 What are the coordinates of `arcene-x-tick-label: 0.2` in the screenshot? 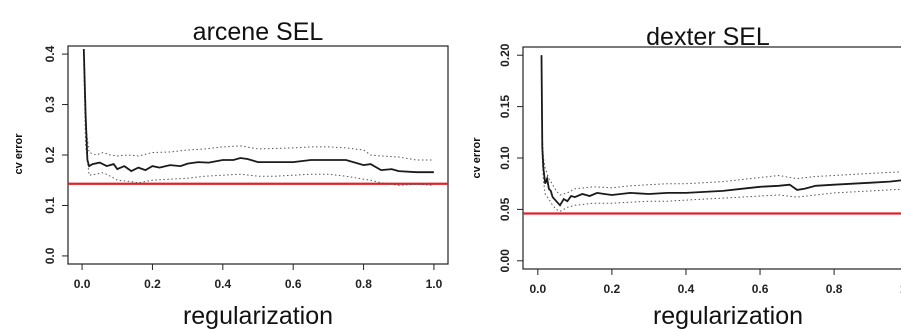 It's located at (152, 284).